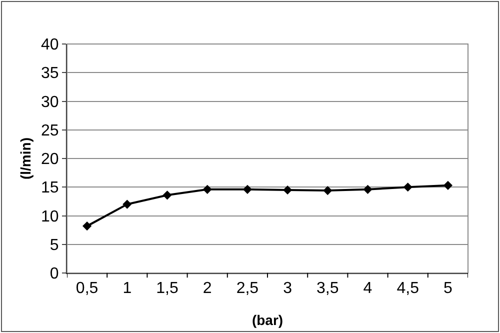  I want to click on y-tick-label: 10, so click(50, 217).